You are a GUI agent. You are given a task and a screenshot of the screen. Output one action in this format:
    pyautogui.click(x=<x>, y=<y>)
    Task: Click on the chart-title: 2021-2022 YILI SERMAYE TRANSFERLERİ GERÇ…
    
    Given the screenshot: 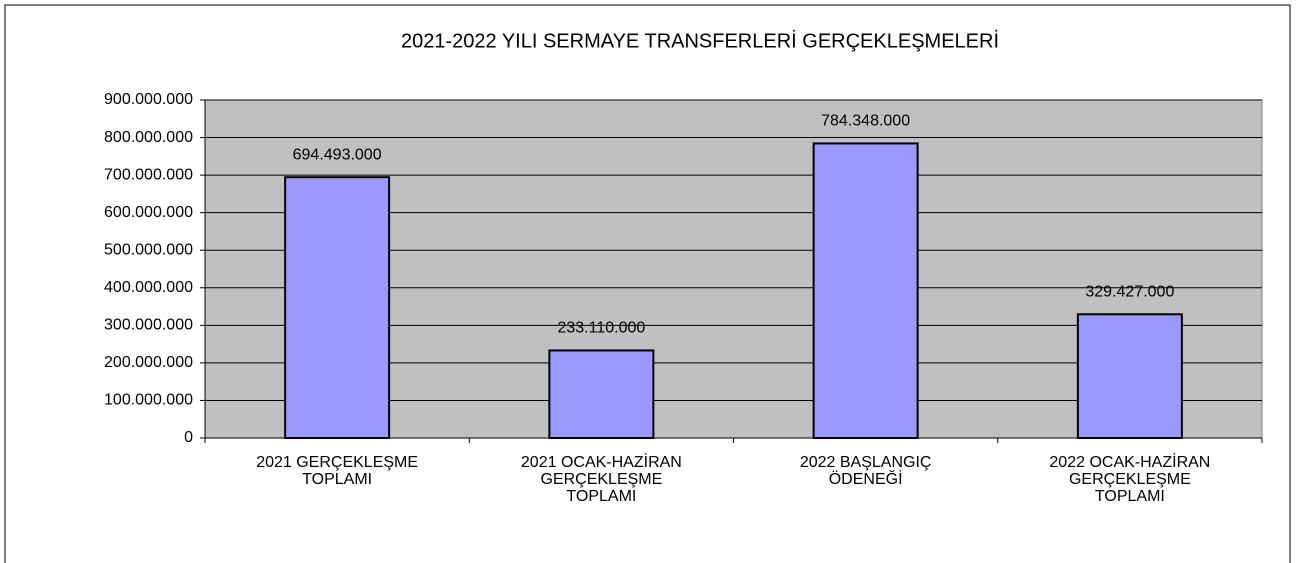 What is the action you would take?
    pyautogui.click(x=700, y=40)
    